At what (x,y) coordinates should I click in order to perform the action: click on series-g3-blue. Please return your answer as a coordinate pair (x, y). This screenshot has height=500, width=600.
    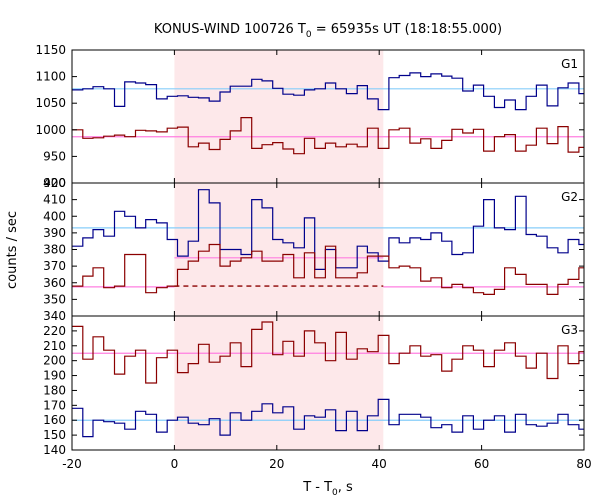
    Looking at the image, I should click on (328, 418).